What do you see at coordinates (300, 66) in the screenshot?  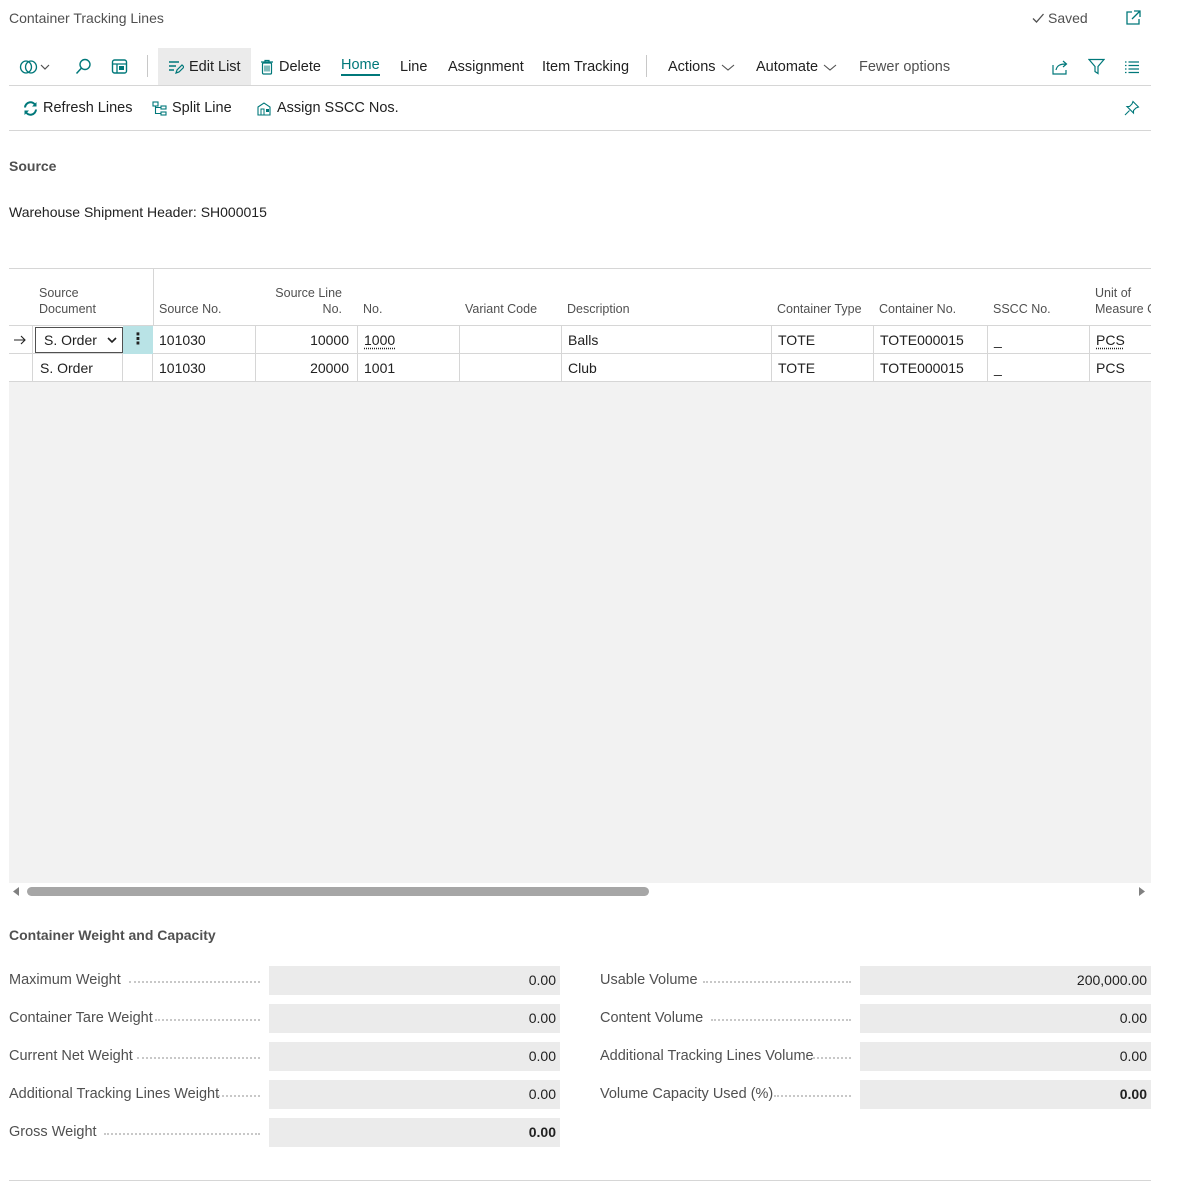 I see `delete-label: Delete` at bounding box center [300, 66].